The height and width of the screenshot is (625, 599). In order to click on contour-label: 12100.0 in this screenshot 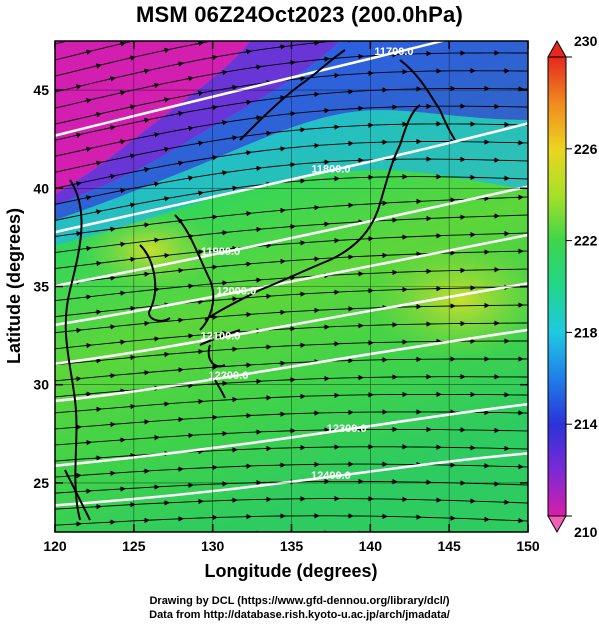, I will do `click(221, 337)`.